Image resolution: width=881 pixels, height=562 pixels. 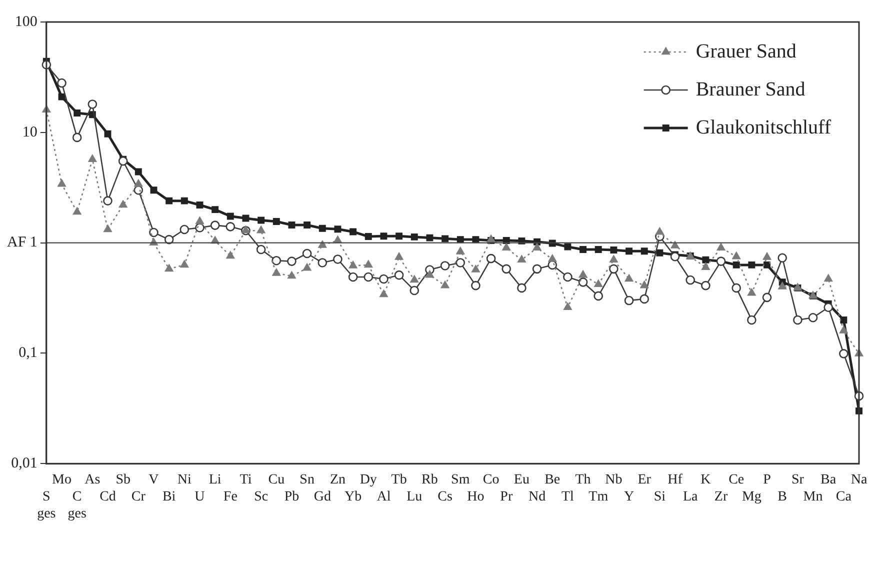 What do you see at coordinates (552, 480) in the screenshot?
I see `x-tick-label: Be` at bounding box center [552, 480].